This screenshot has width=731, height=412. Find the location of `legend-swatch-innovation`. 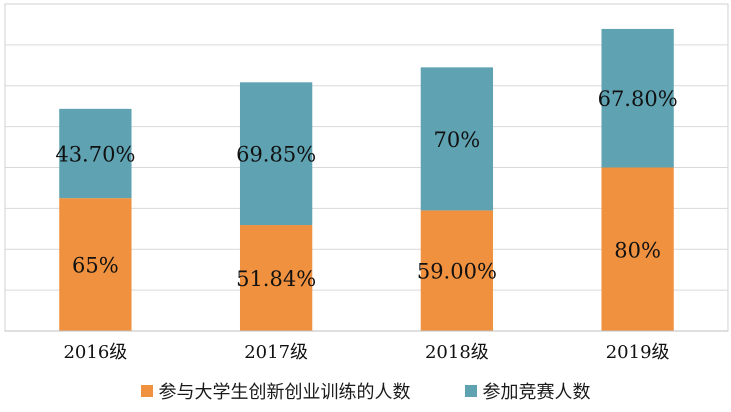

legend-swatch-innovation is located at coordinates (146, 391).